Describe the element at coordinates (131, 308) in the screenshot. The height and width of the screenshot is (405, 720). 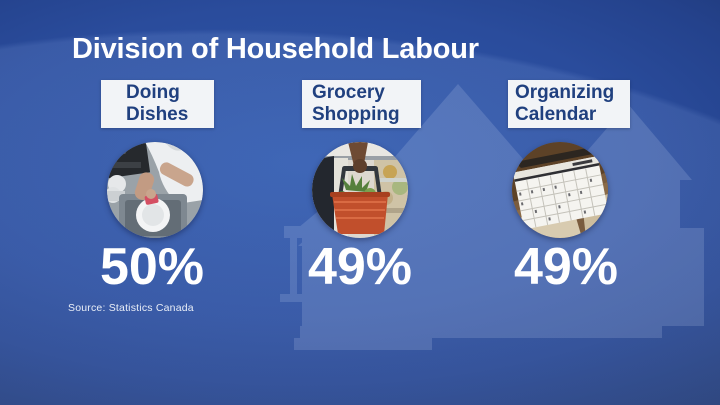
I see `source-attribution: Source: Statistics Canada` at that location.